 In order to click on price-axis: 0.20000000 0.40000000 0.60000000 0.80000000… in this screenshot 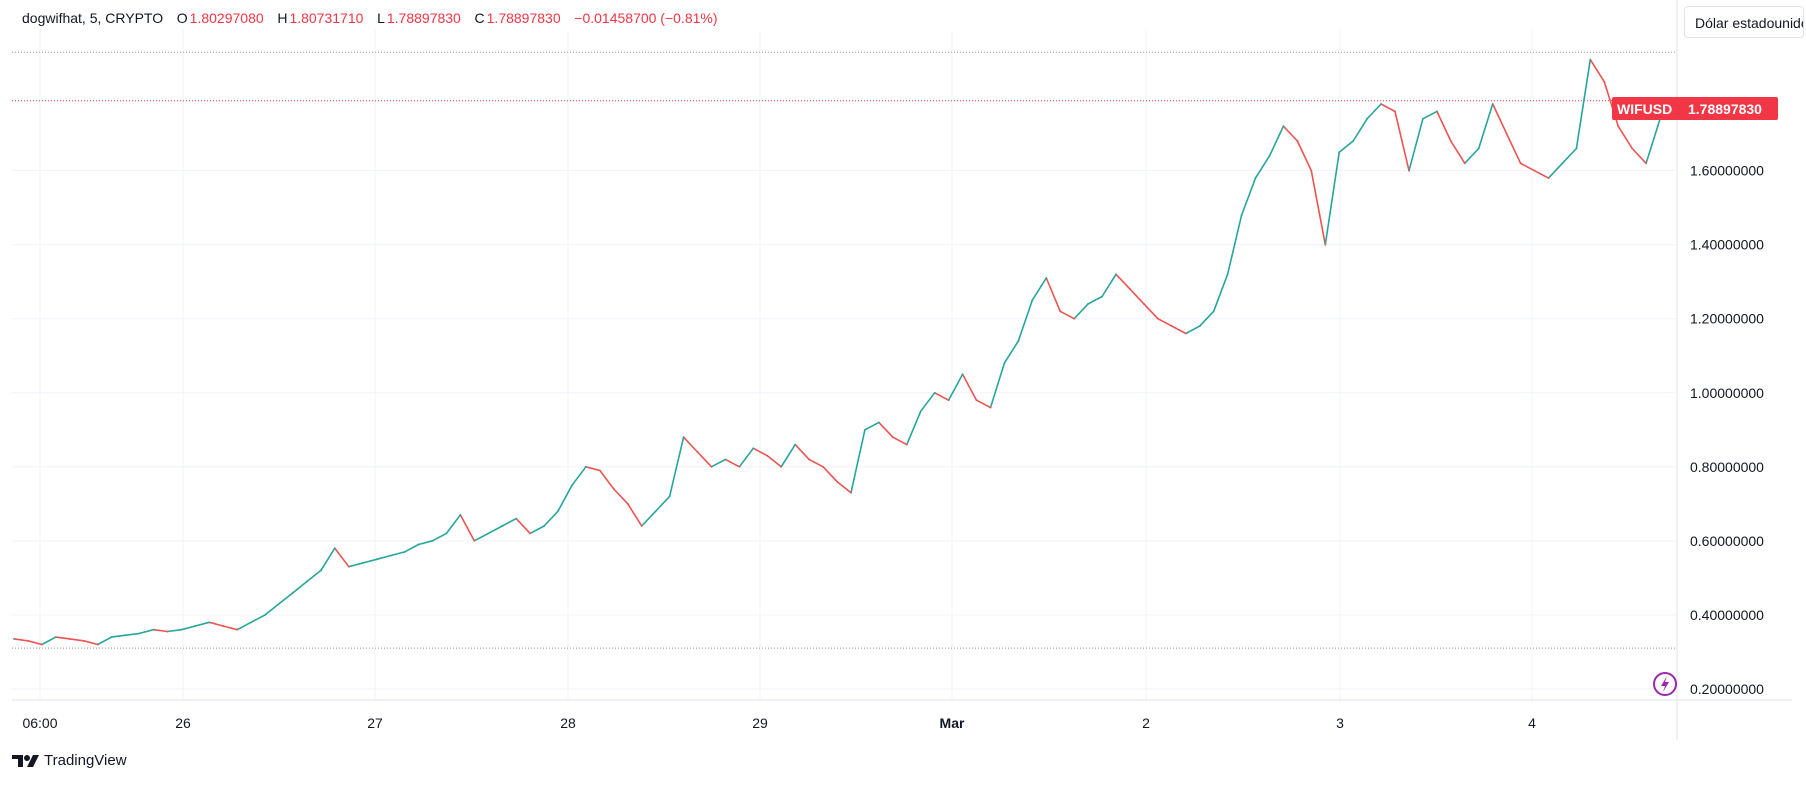, I will do `click(1727, 430)`.